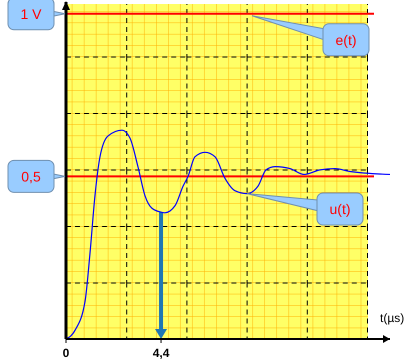 Image resolution: width=411 pixels, height=364 pixels. Describe the element at coordinates (31, 14) in the screenshot. I see `y-tick-label: 1 V` at that location.